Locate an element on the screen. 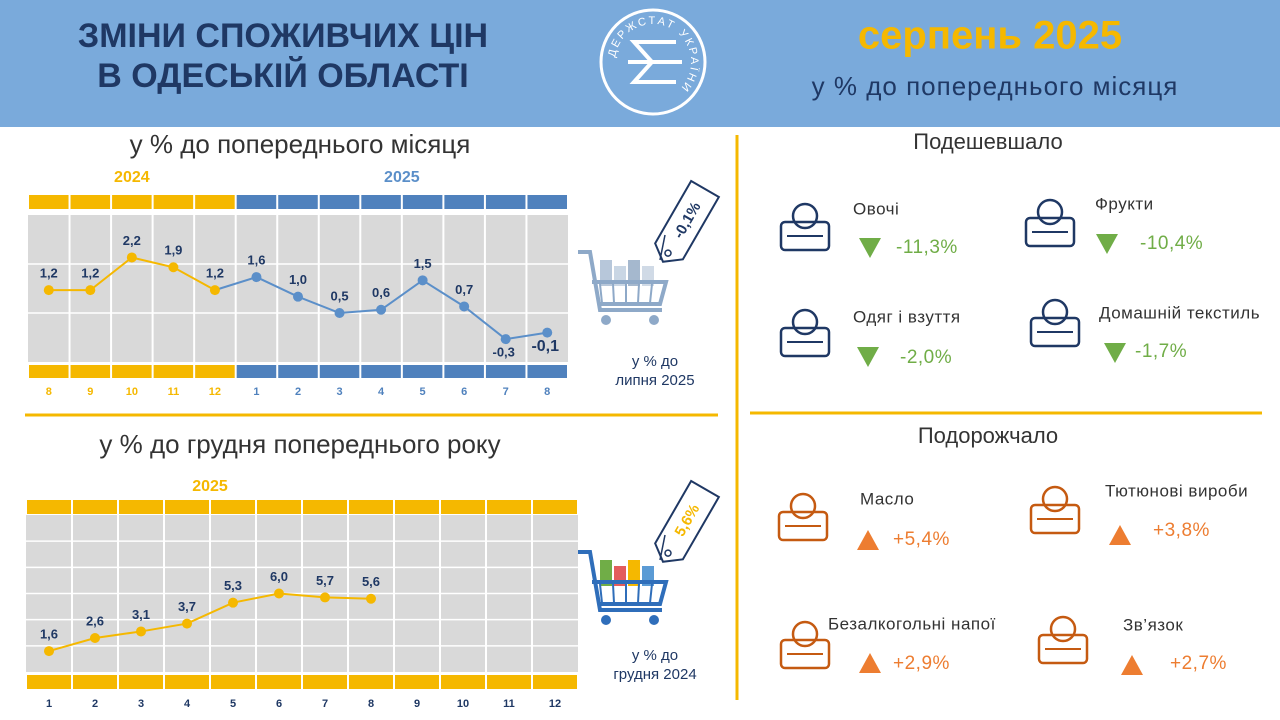 This screenshot has height=720, width=1280. cart-body is located at coordinates (623, 581).